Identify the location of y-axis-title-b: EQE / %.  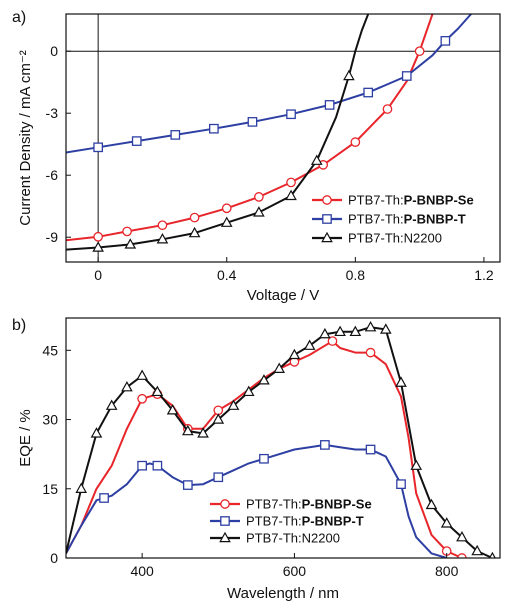
(25, 438).